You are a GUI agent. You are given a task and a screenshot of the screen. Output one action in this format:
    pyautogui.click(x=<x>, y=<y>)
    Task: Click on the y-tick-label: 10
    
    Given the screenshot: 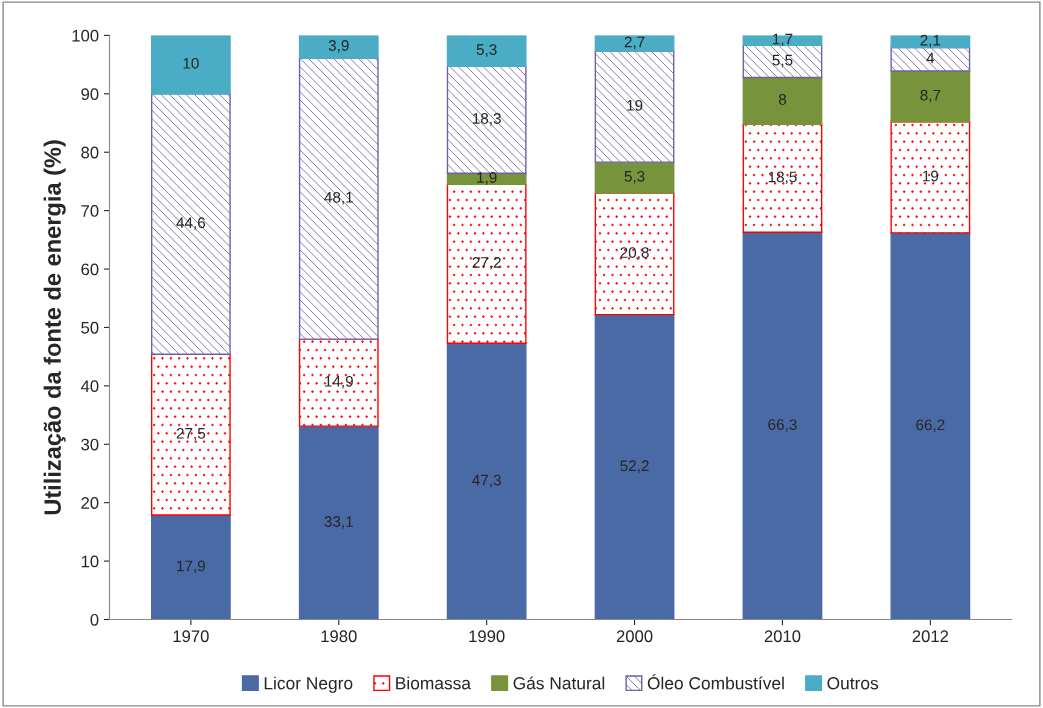 What is the action you would take?
    pyautogui.click(x=90, y=561)
    